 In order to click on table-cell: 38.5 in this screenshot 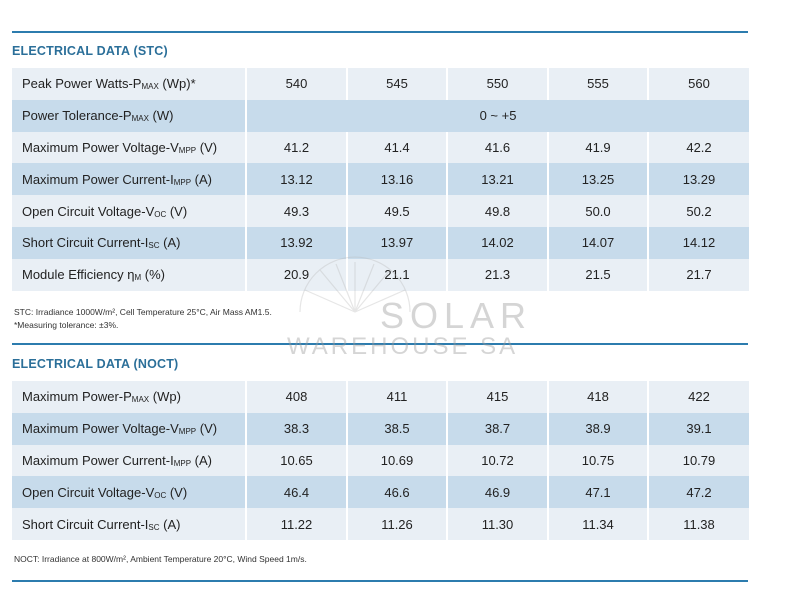, I will do `click(397, 428)`.